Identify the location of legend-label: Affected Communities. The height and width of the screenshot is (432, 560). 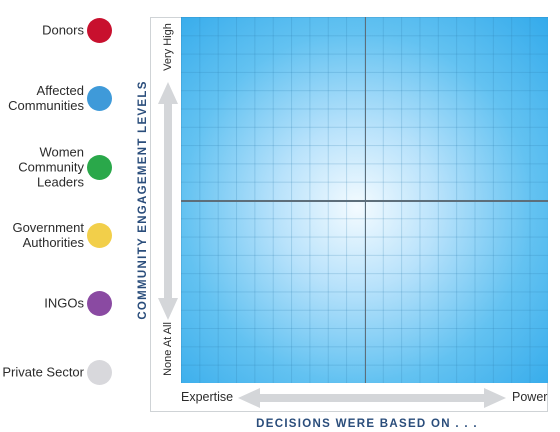
(46, 98).